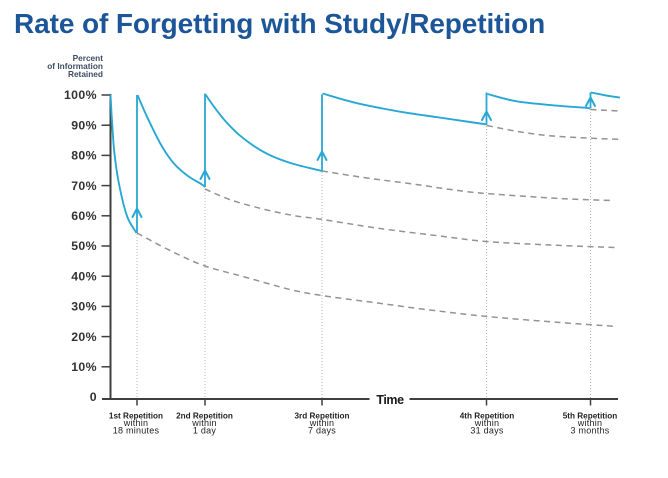  I want to click on svg-text: Retained, so click(85, 74).